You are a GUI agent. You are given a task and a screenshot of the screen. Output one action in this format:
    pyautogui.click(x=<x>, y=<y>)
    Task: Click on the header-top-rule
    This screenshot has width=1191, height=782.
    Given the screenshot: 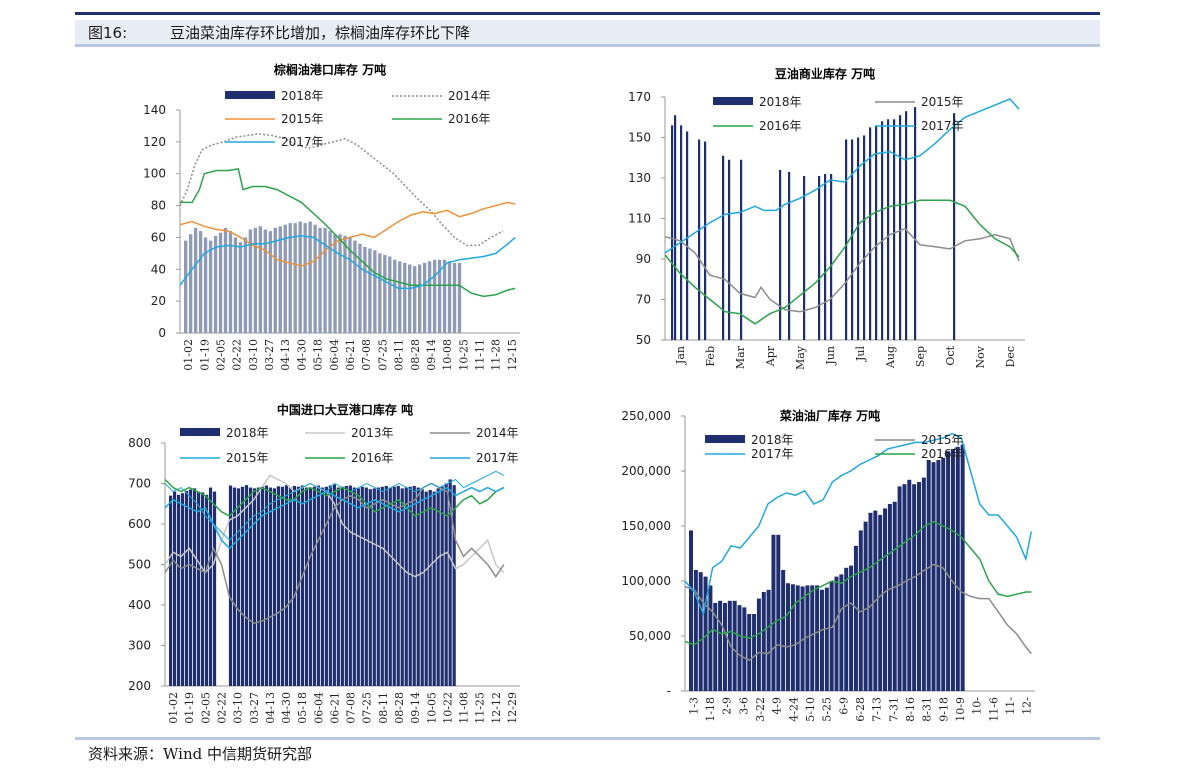 What is the action you would take?
    pyautogui.click(x=587, y=13)
    